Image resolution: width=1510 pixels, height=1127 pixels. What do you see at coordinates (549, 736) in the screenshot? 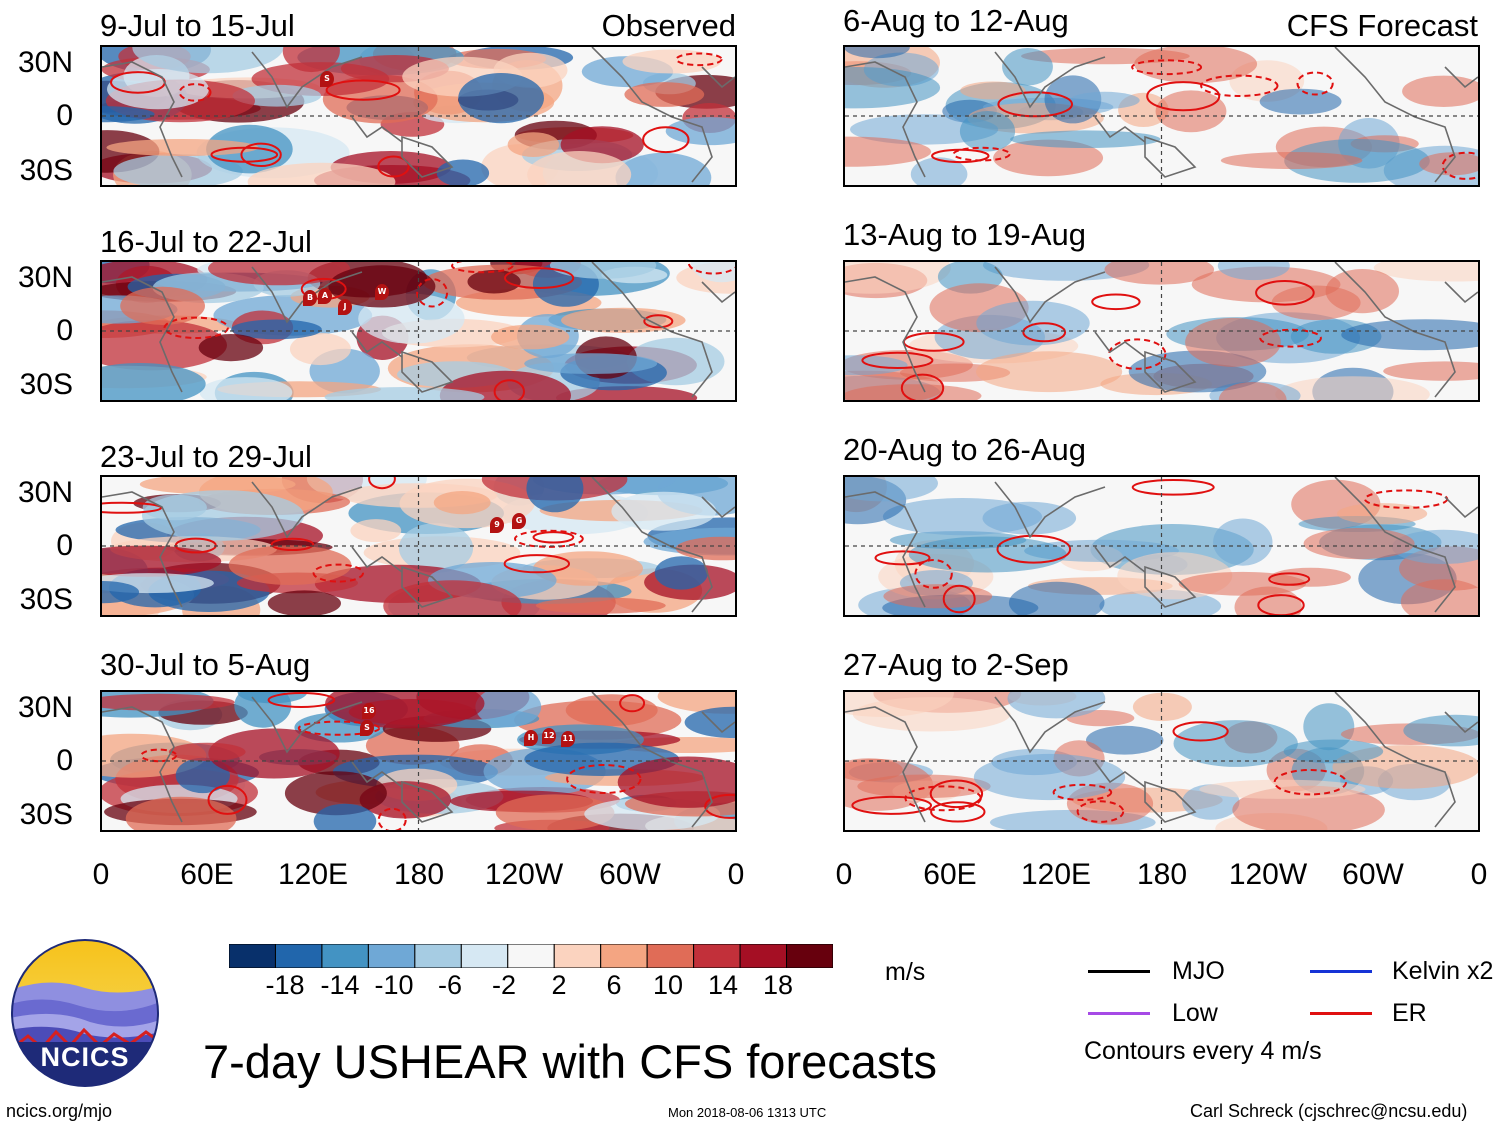
I see `storm-marker: 12` at bounding box center [549, 736].